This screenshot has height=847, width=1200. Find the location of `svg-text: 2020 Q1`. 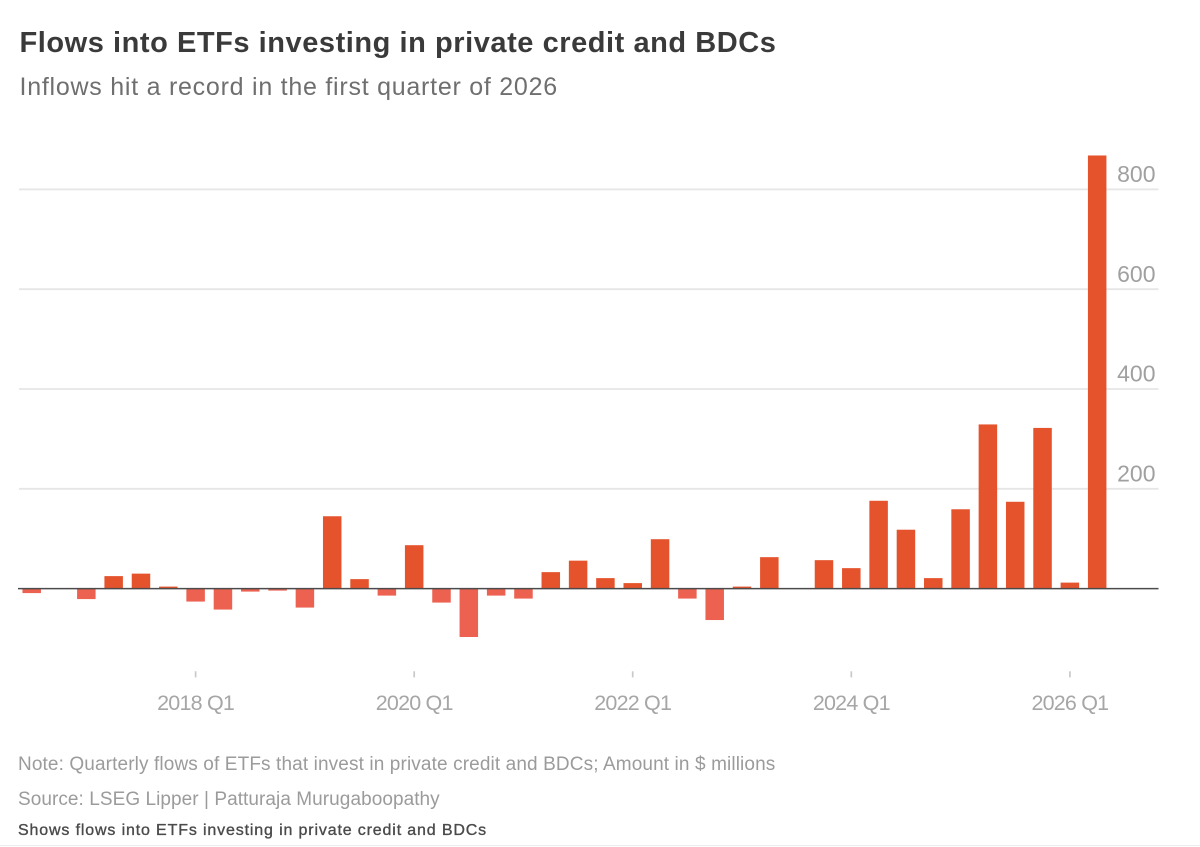

svg-text: 2020 Q1 is located at coordinates (414, 703).